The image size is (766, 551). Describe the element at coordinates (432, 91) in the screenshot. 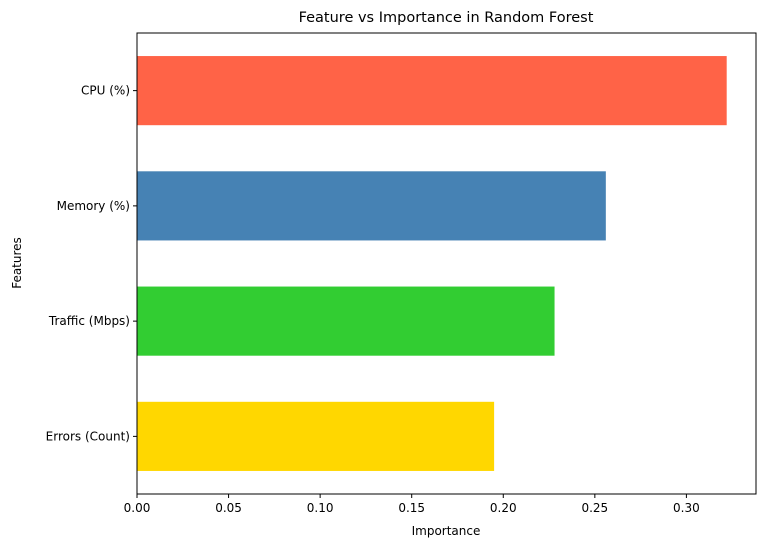

I see `bar-cpu` at that location.